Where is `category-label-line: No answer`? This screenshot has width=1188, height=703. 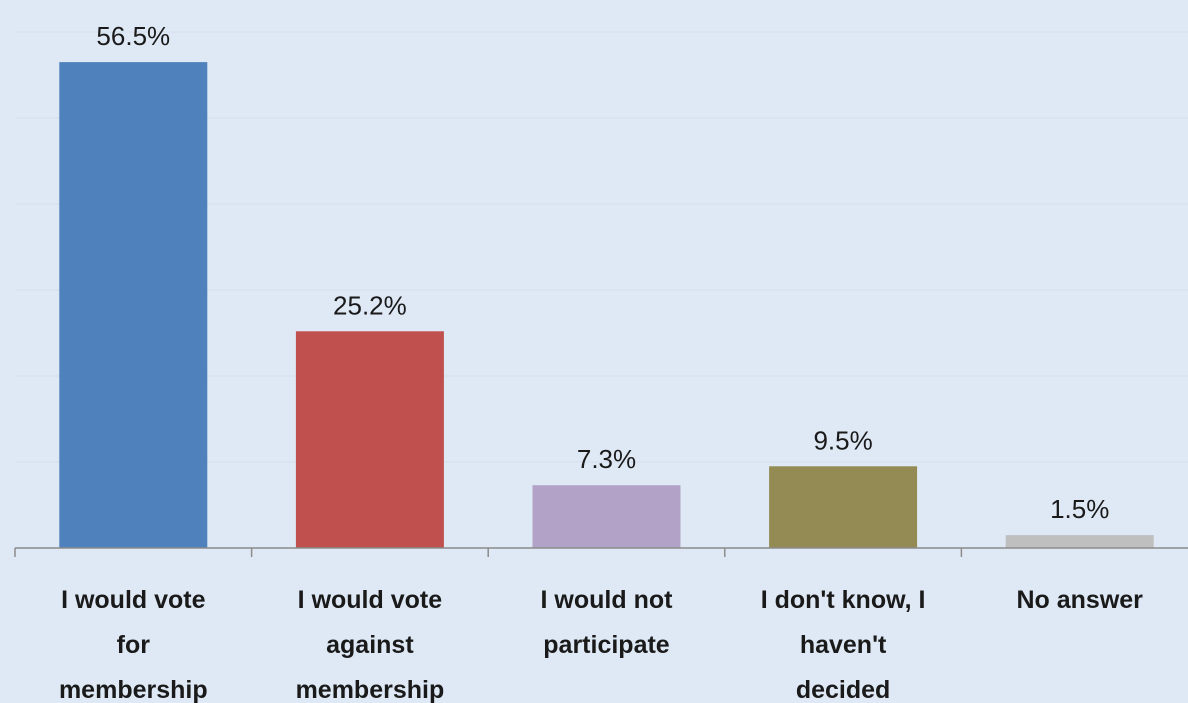
category-label-line: No answer is located at coordinates (1079, 600).